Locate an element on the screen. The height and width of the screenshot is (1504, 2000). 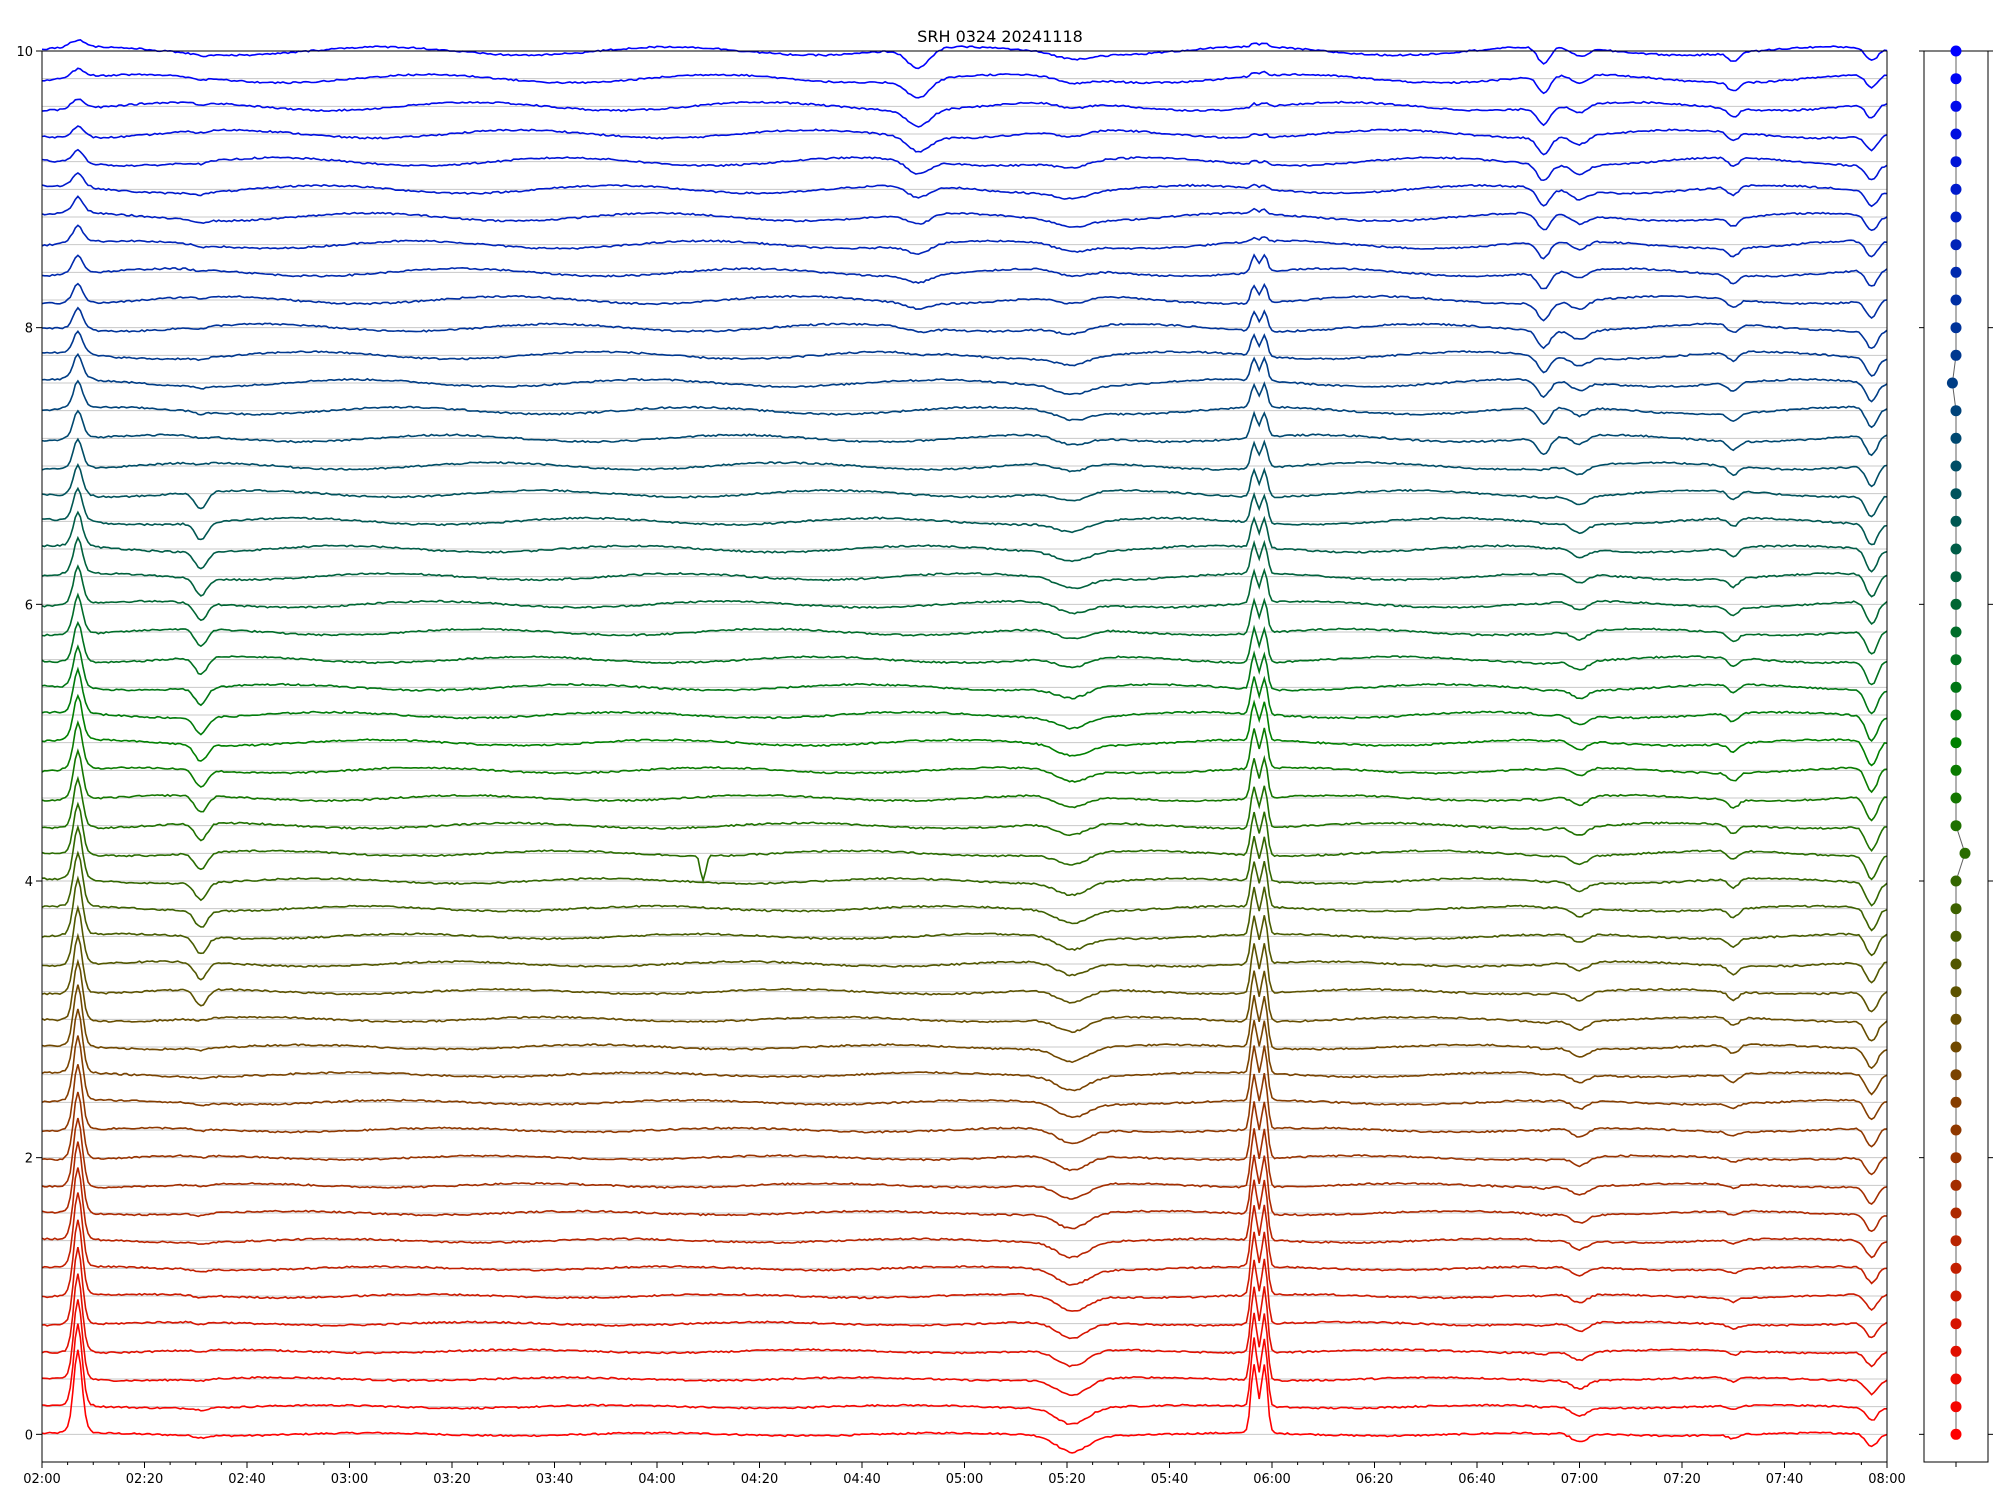
x-tick-label: 06:20 is located at coordinates (1374, 1479).